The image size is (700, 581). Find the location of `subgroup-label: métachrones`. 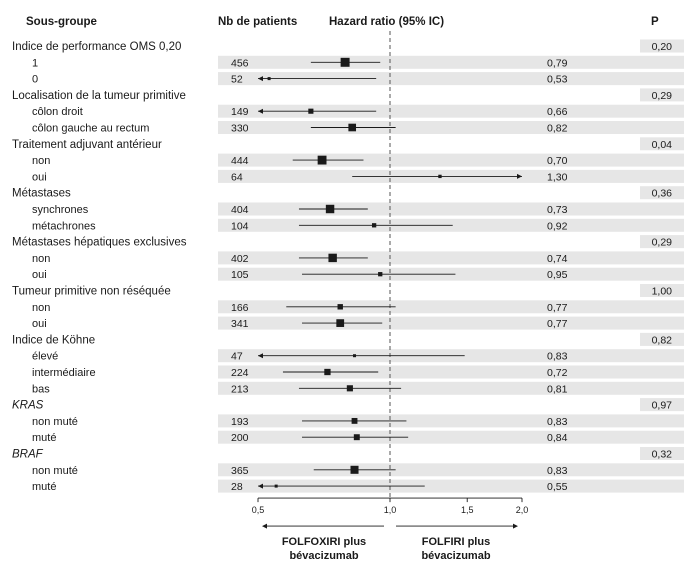

subgroup-label: métachrones is located at coordinates (64, 226).